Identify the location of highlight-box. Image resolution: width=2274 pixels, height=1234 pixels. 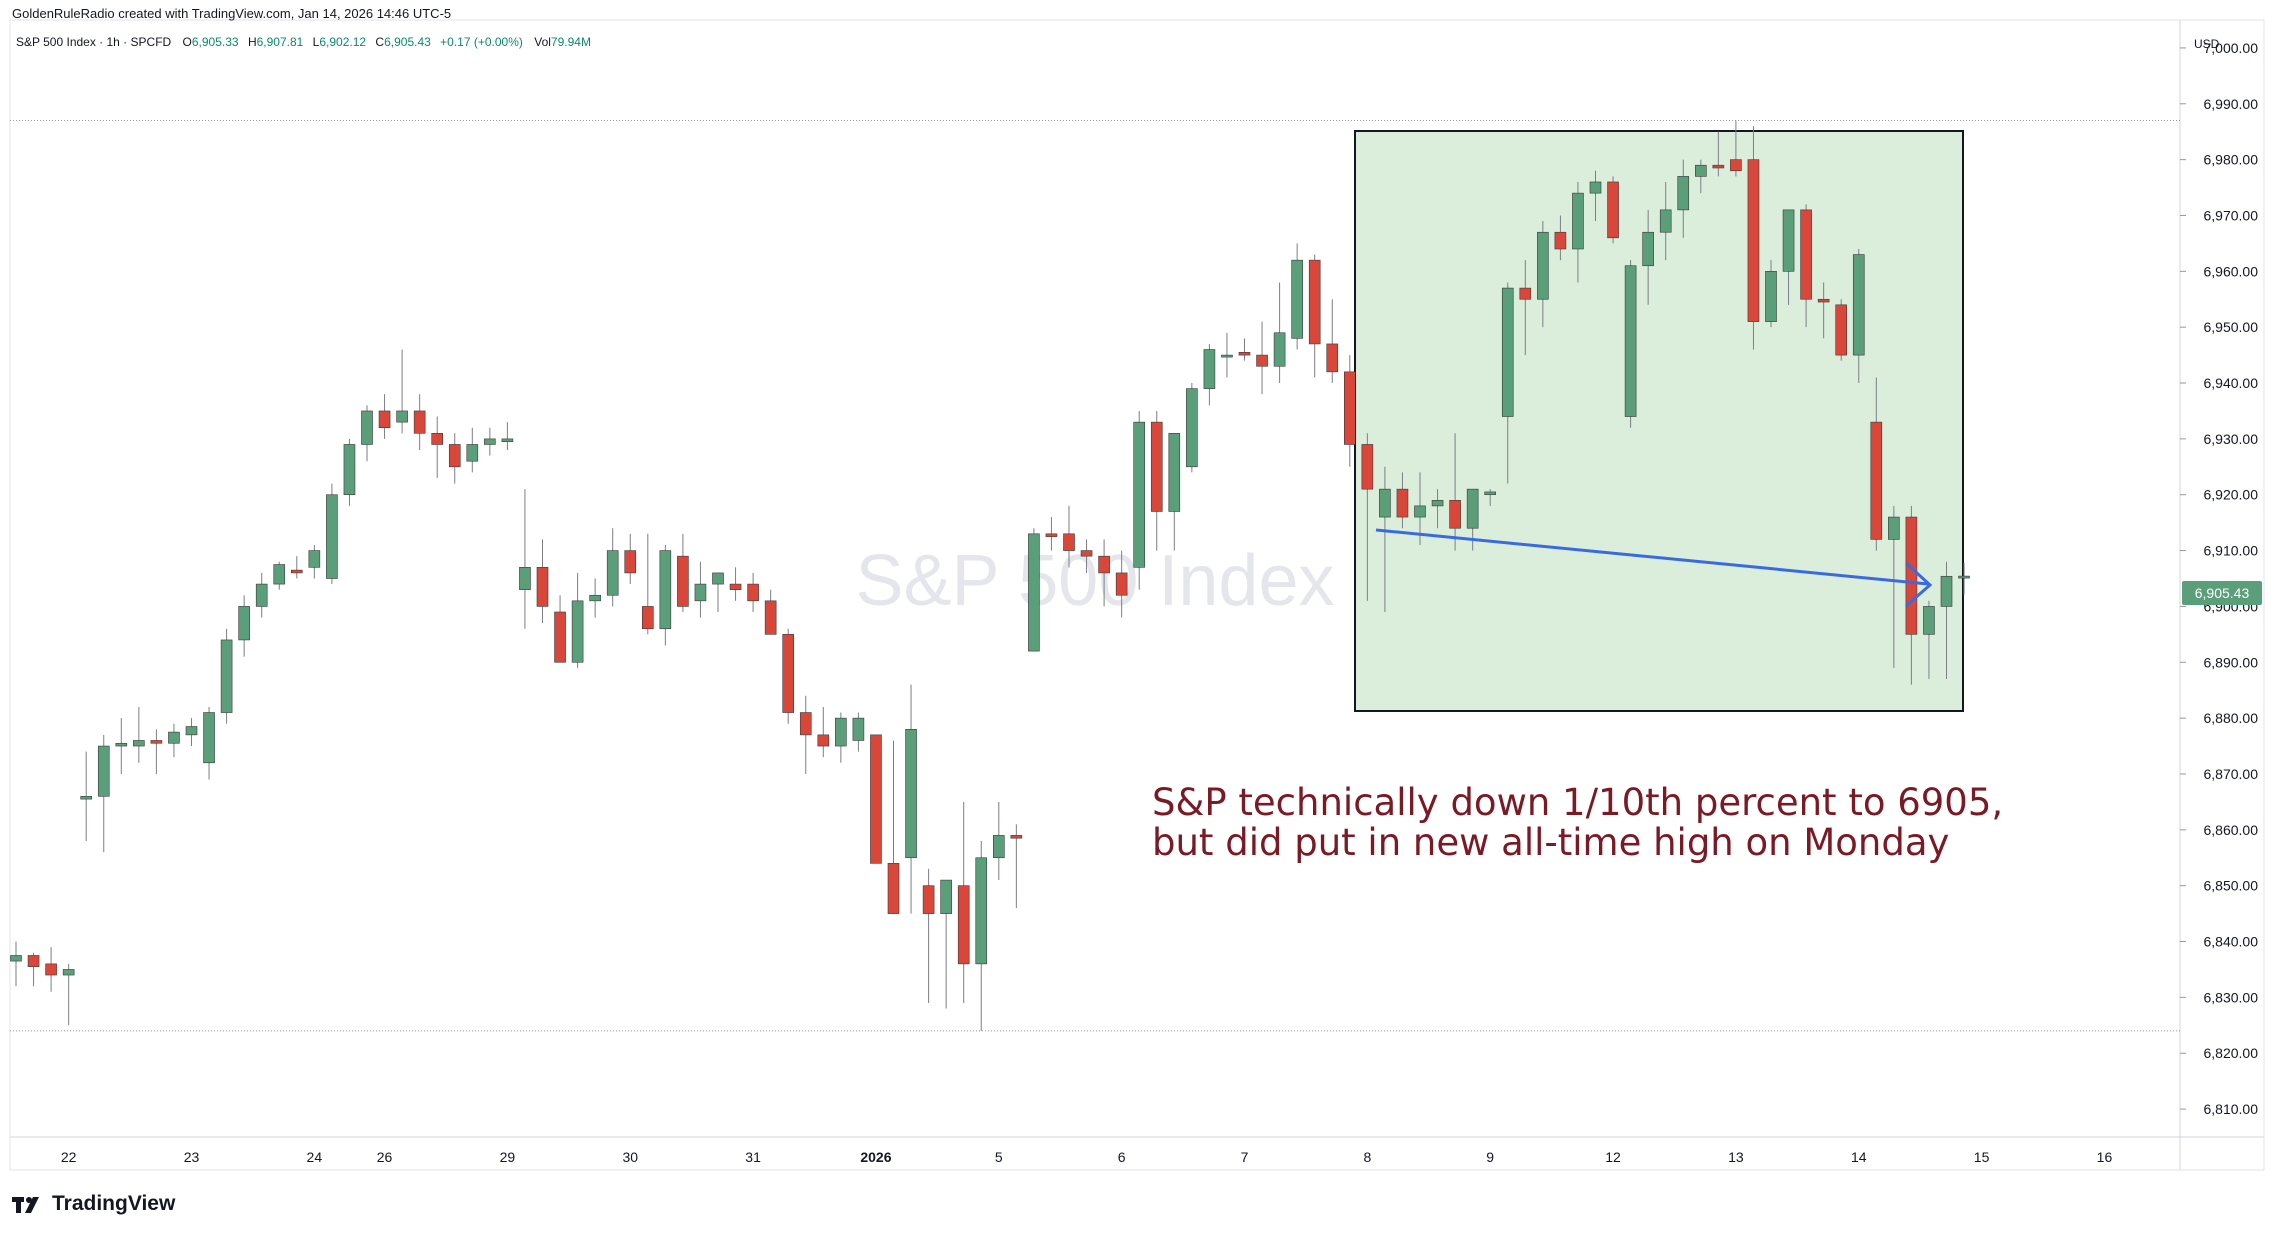
(1659, 421).